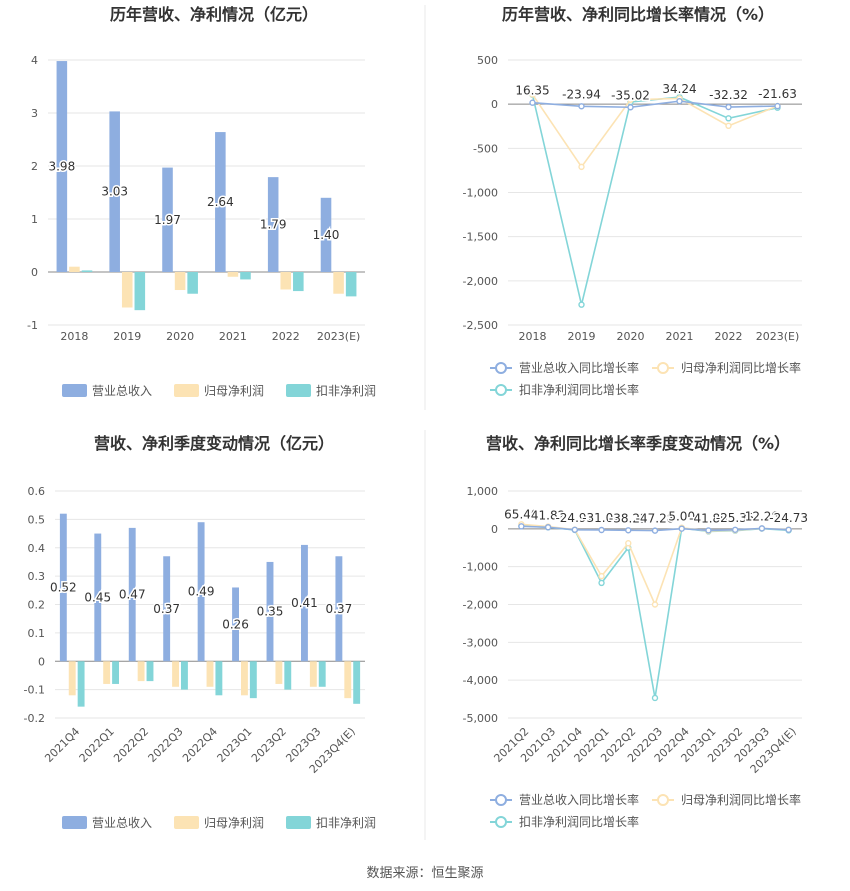 The image size is (850, 891). I want to click on line-value-label: -38.22, so click(628, 518).